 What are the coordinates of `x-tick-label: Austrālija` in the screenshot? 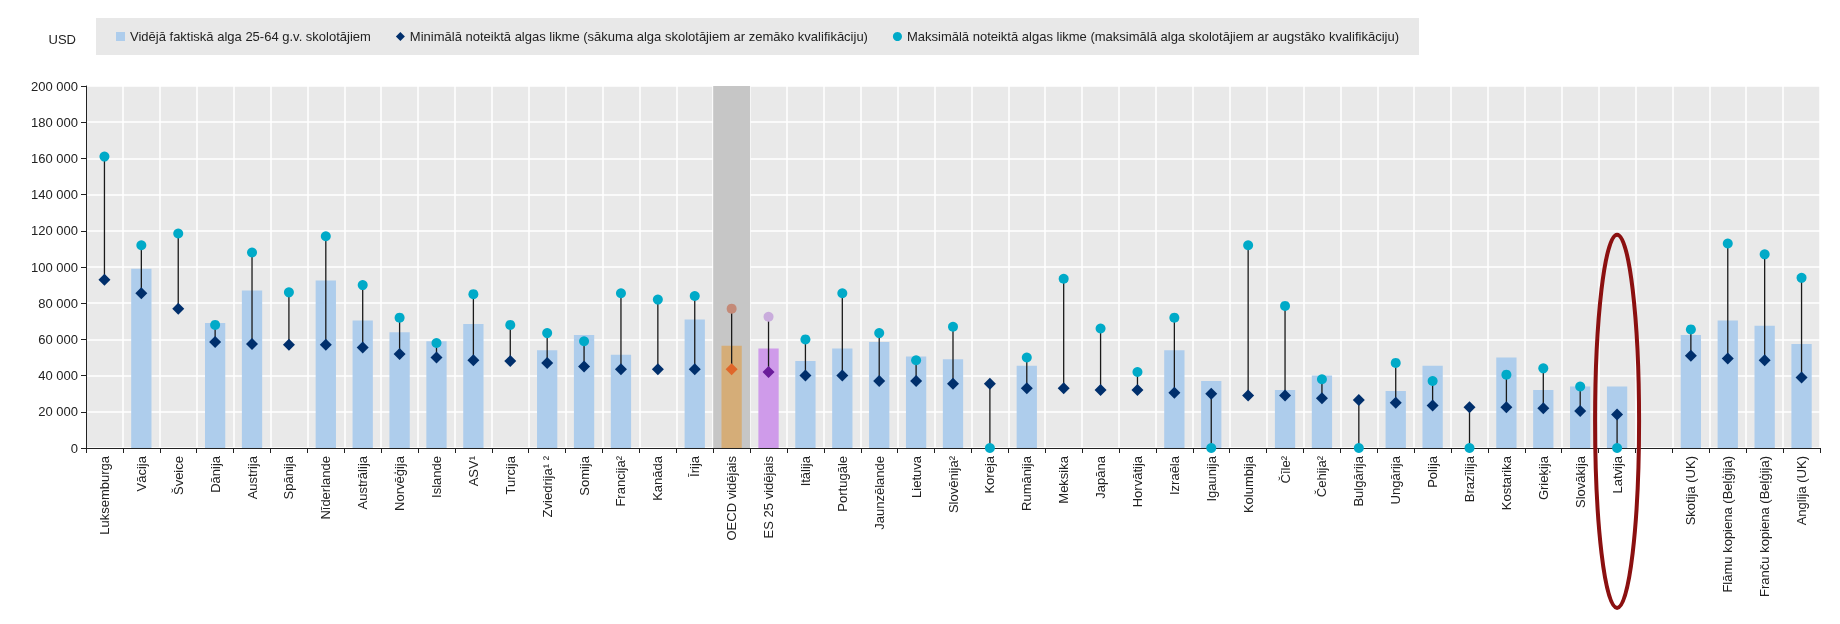 It's located at (363, 482).